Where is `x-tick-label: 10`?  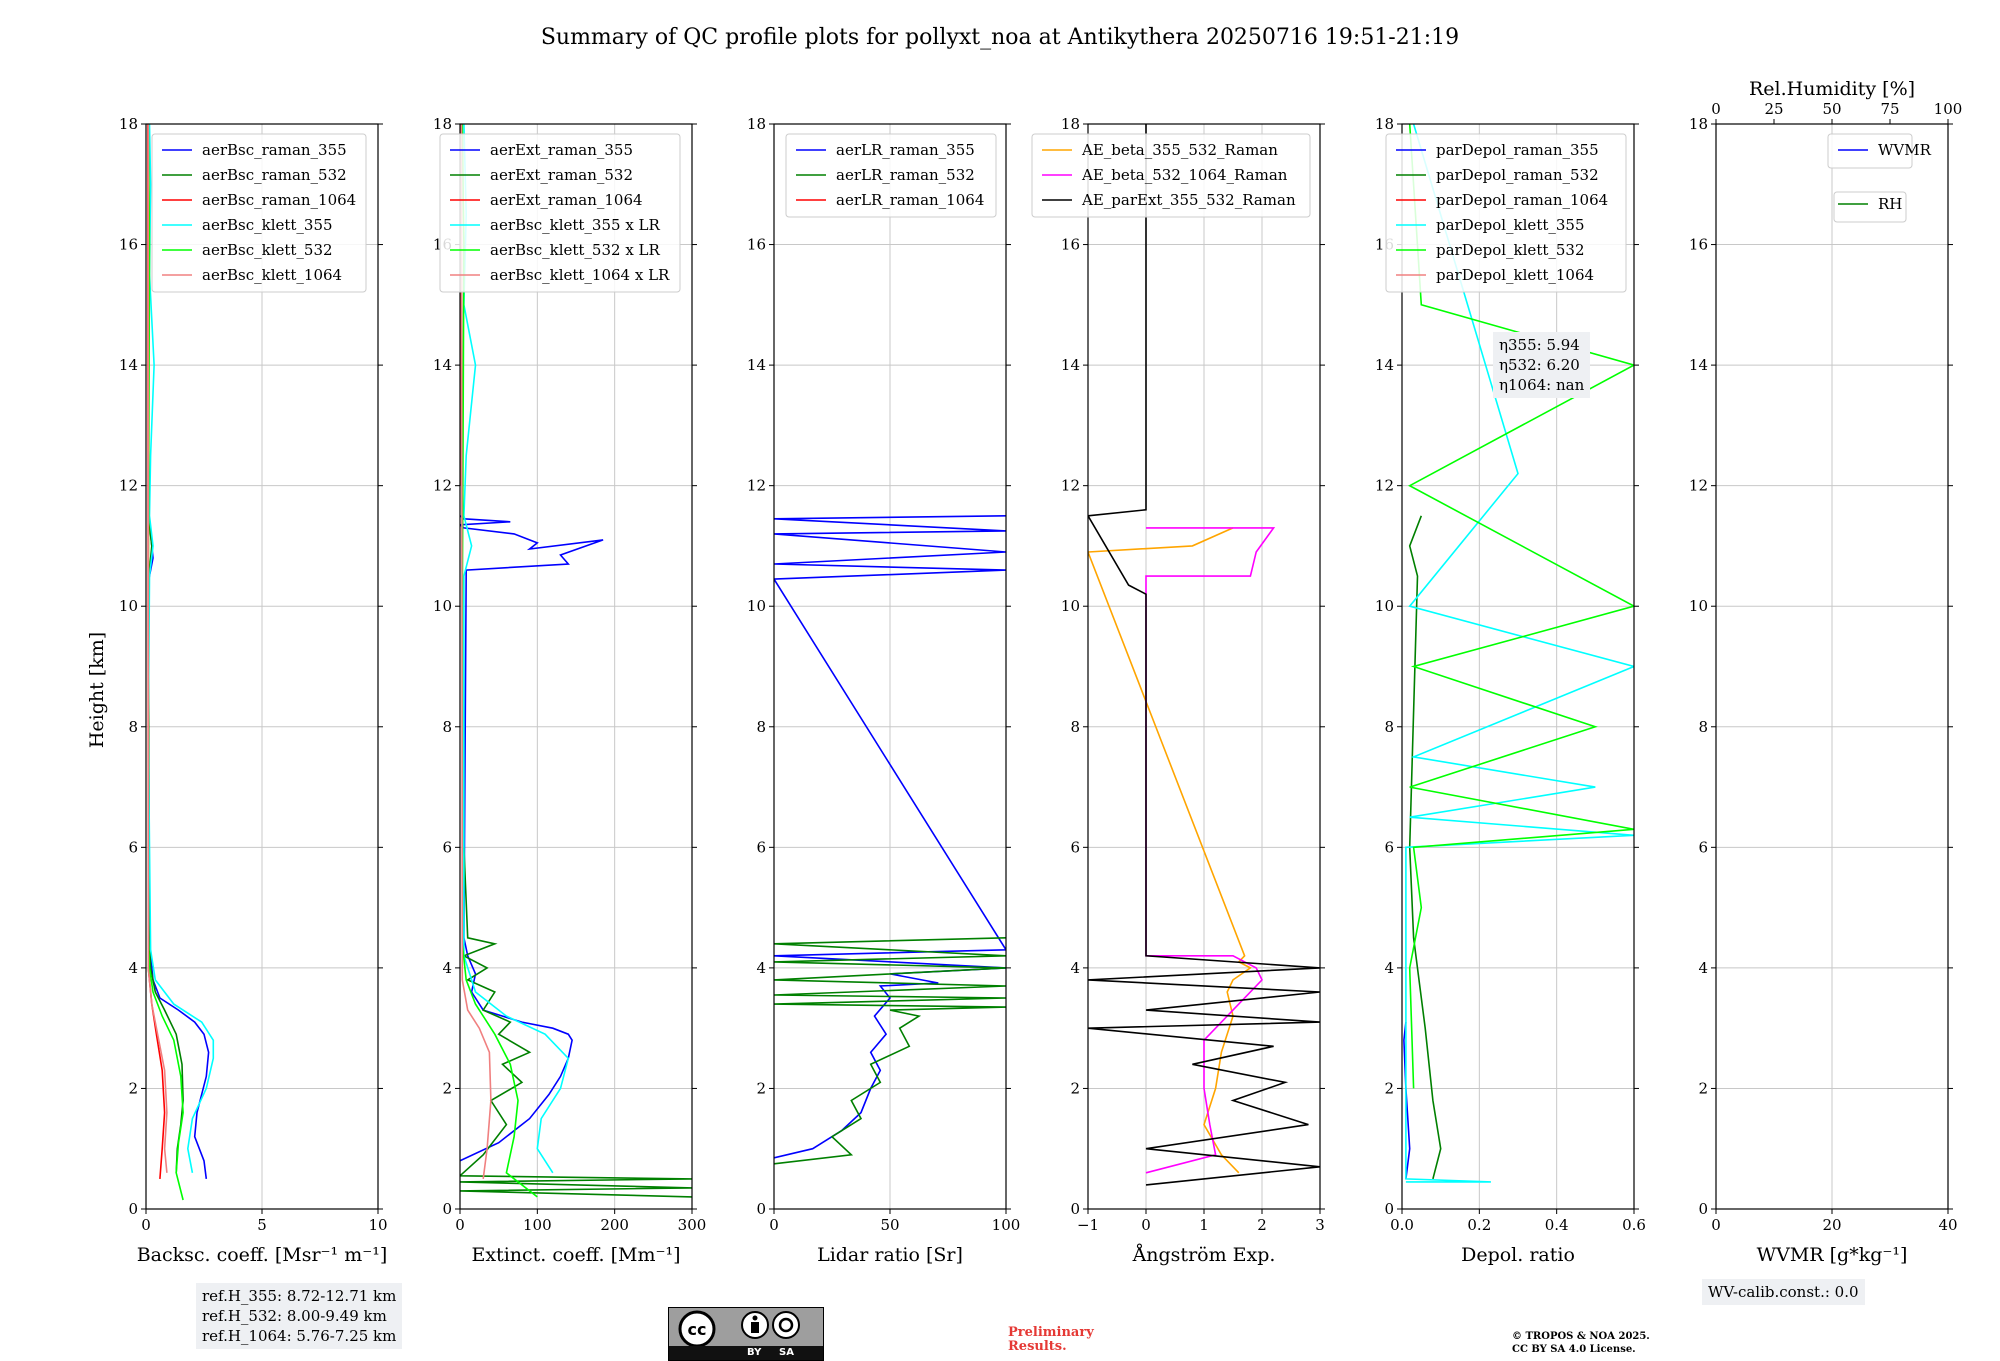
x-tick-label: 10 is located at coordinates (377, 1225).